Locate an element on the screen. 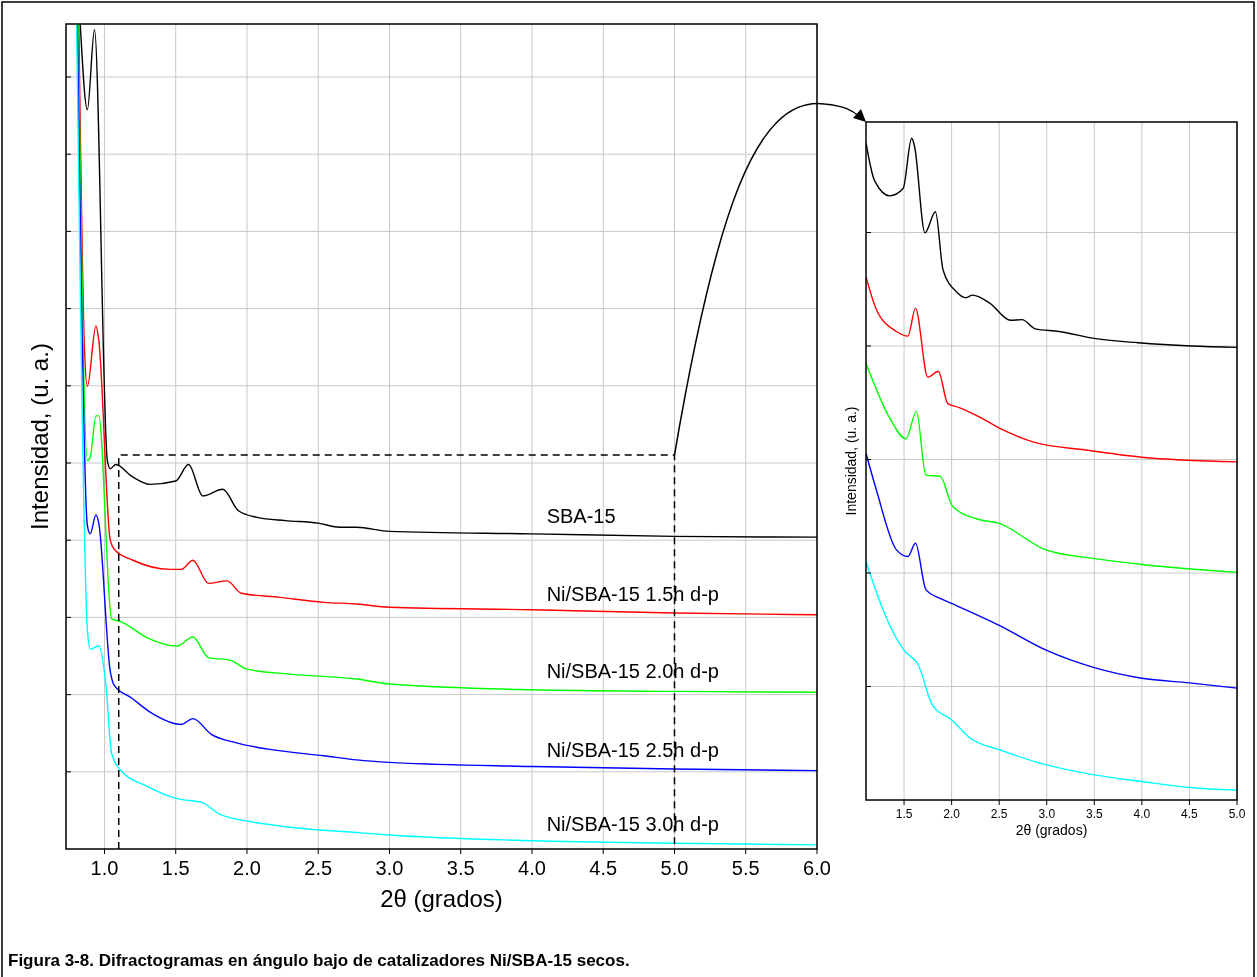 This screenshot has height=977, width=1257. series-label: Ni/SBA-15 2.5h d-p is located at coordinates (632, 749).